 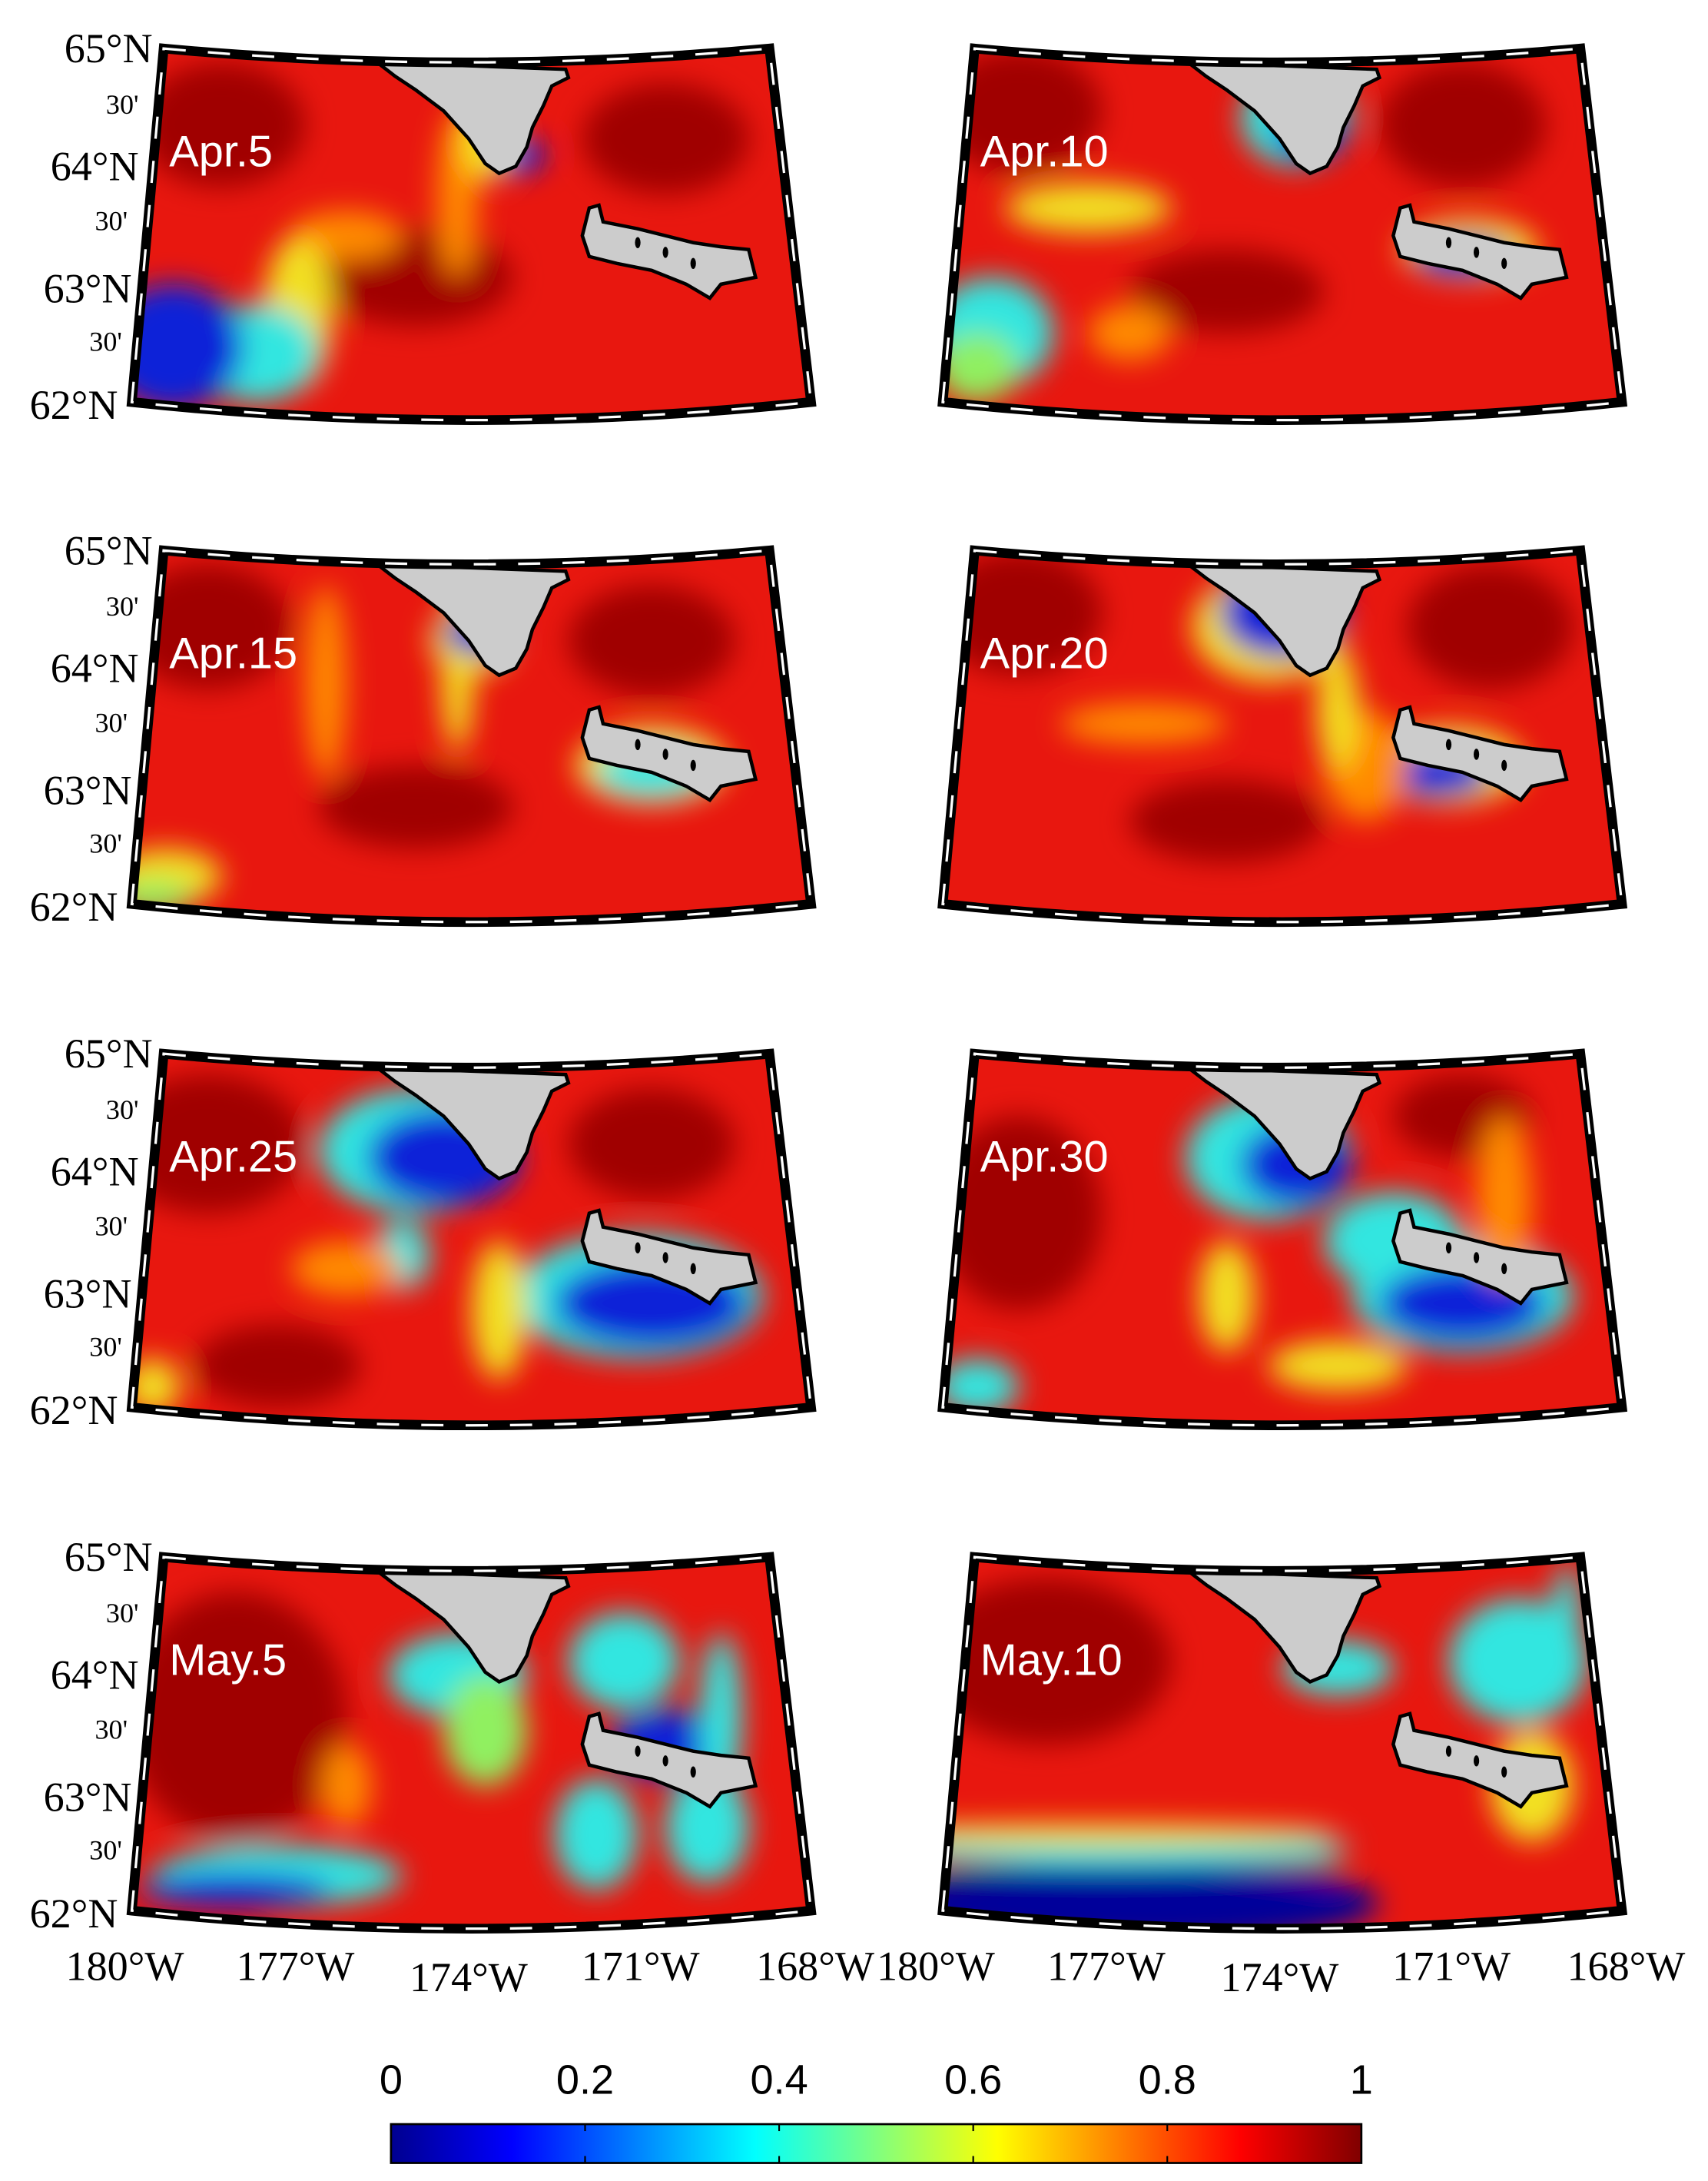 I want to click on map-panel: Apr.20, so click(x=1282, y=737).